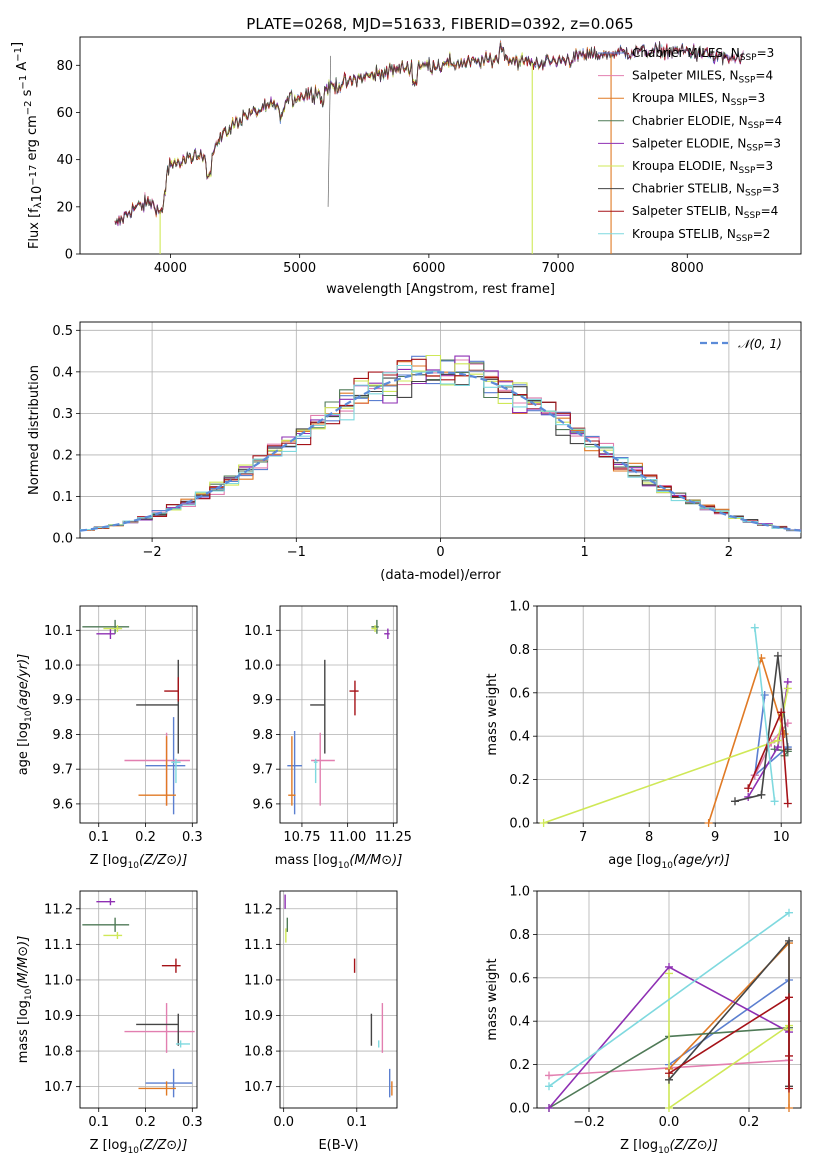 This screenshot has width=819, height=1170. Describe the element at coordinates (428, 268) in the screenshot. I see `x-tick-label: 6000` at that location.